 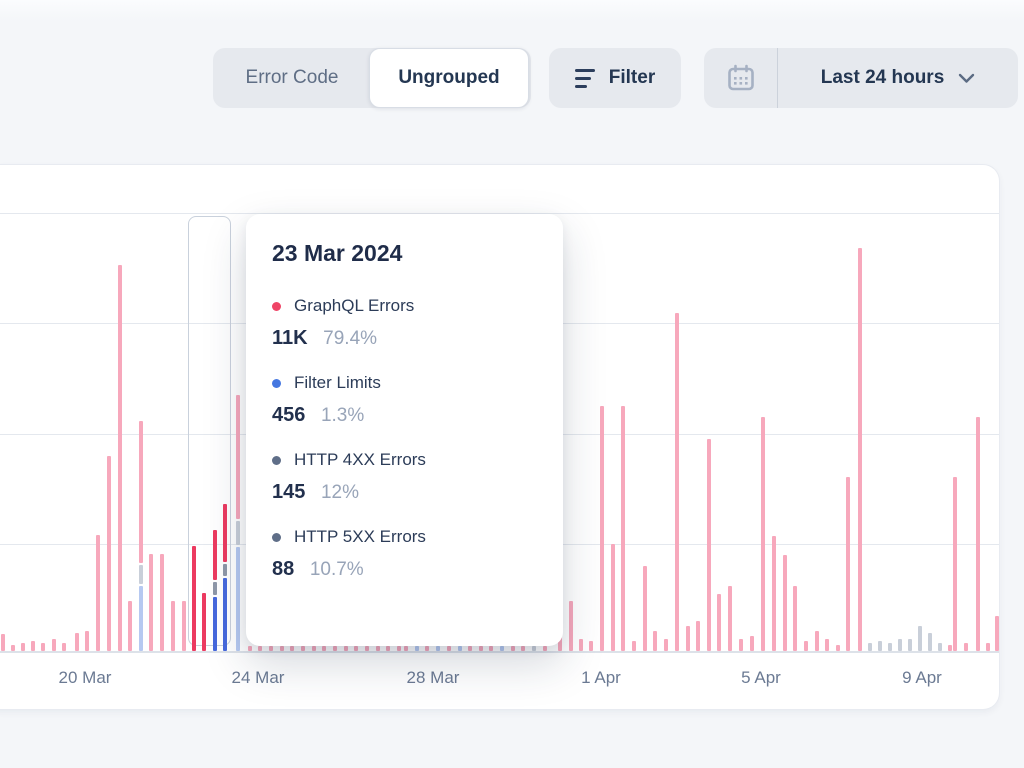 I want to click on tab-ungrouped: Ungrouped, so click(x=449, y=78).